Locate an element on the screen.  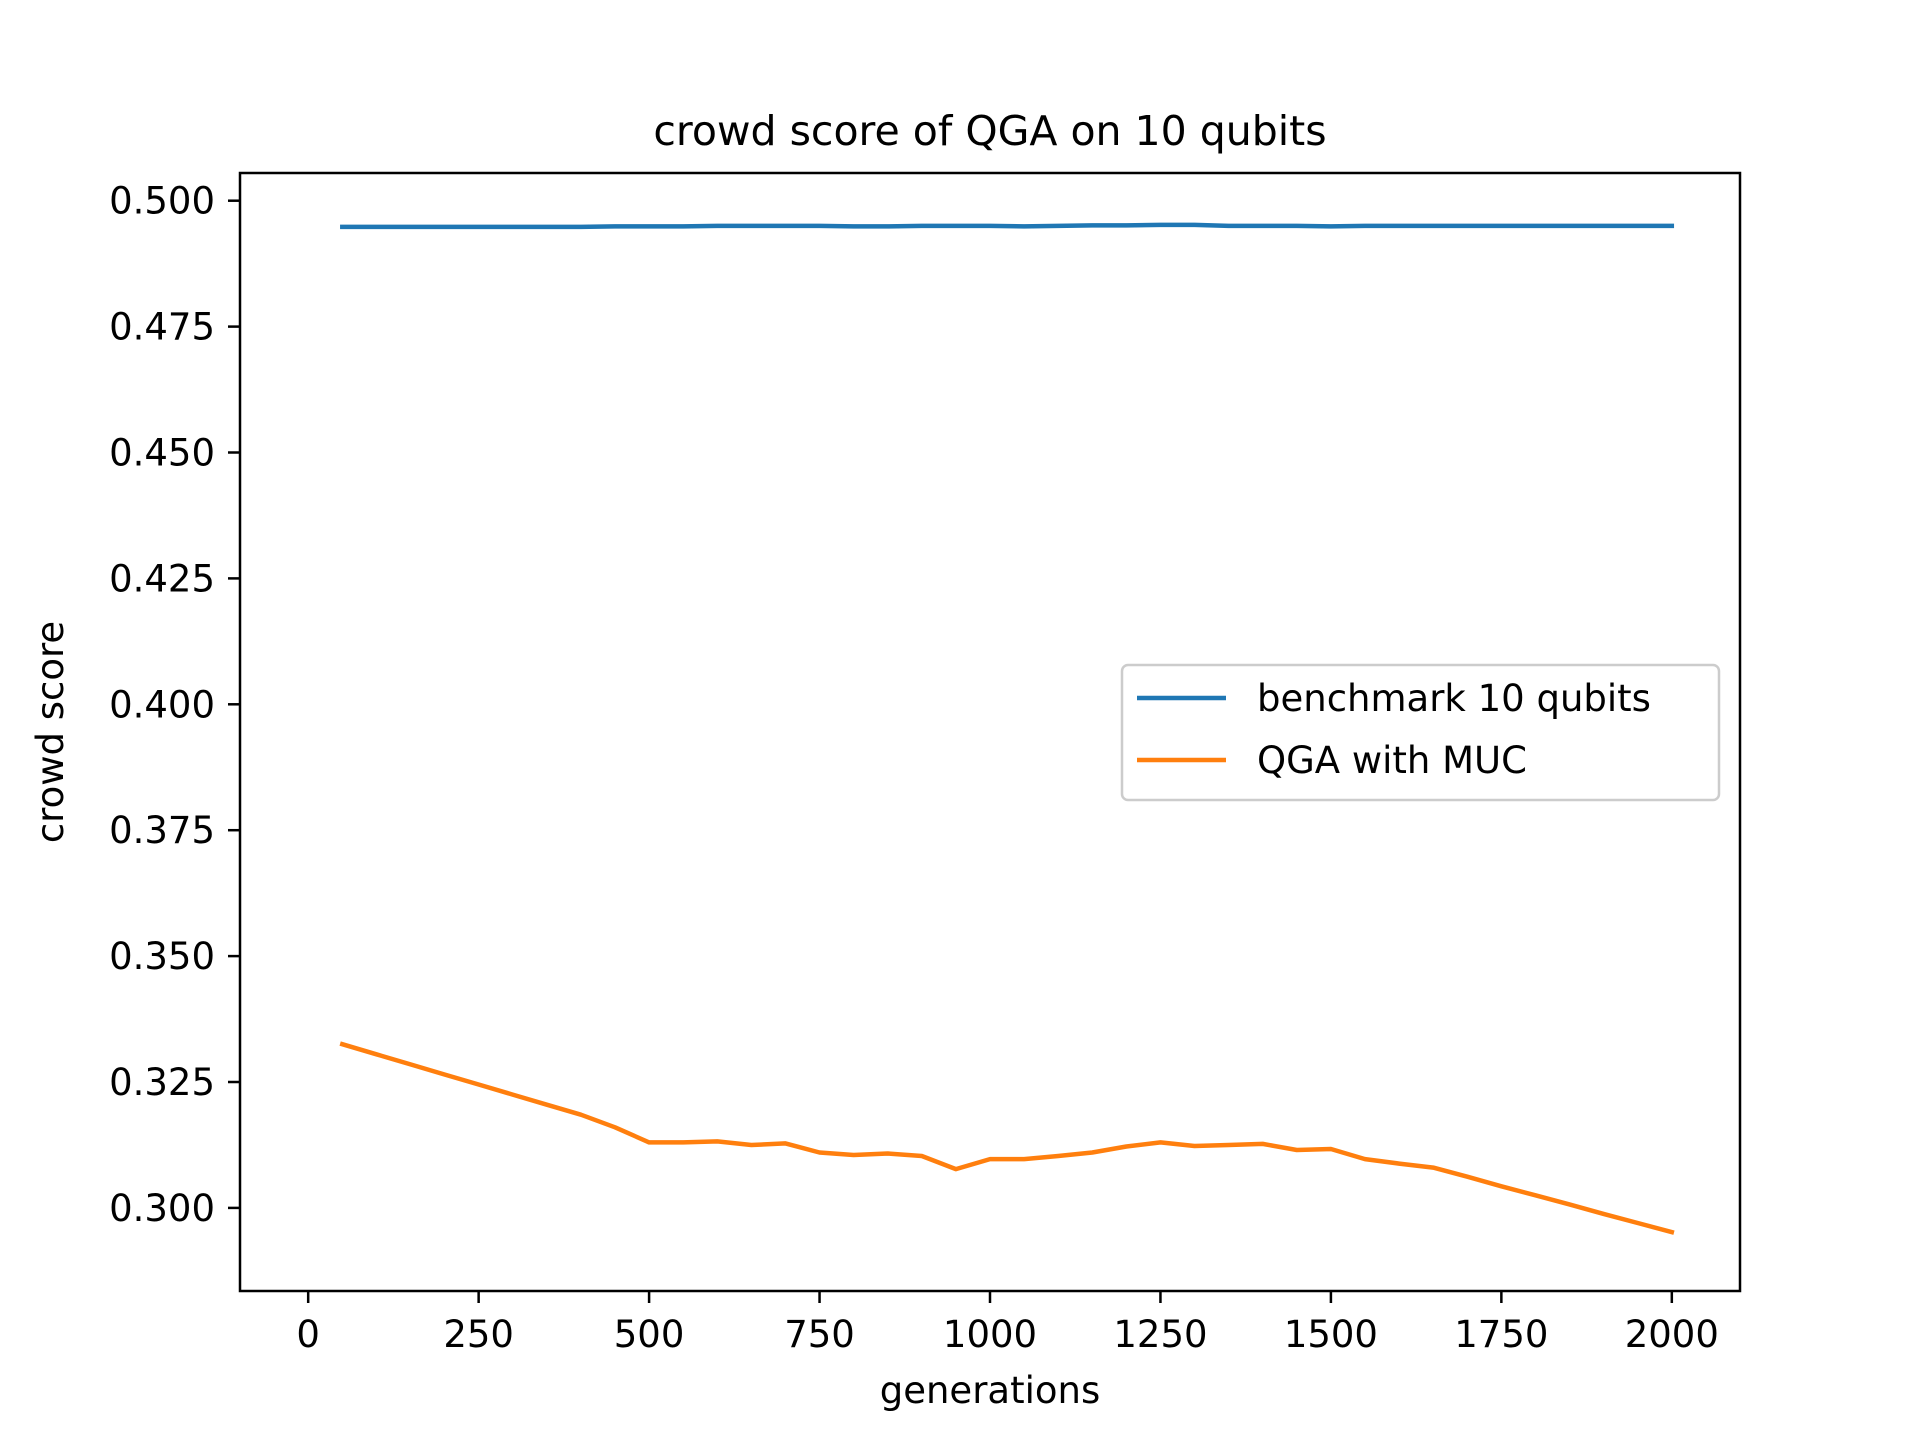
legend-label-benchmark: benchmark 10 qubits is located at coordinates (1454, 698).